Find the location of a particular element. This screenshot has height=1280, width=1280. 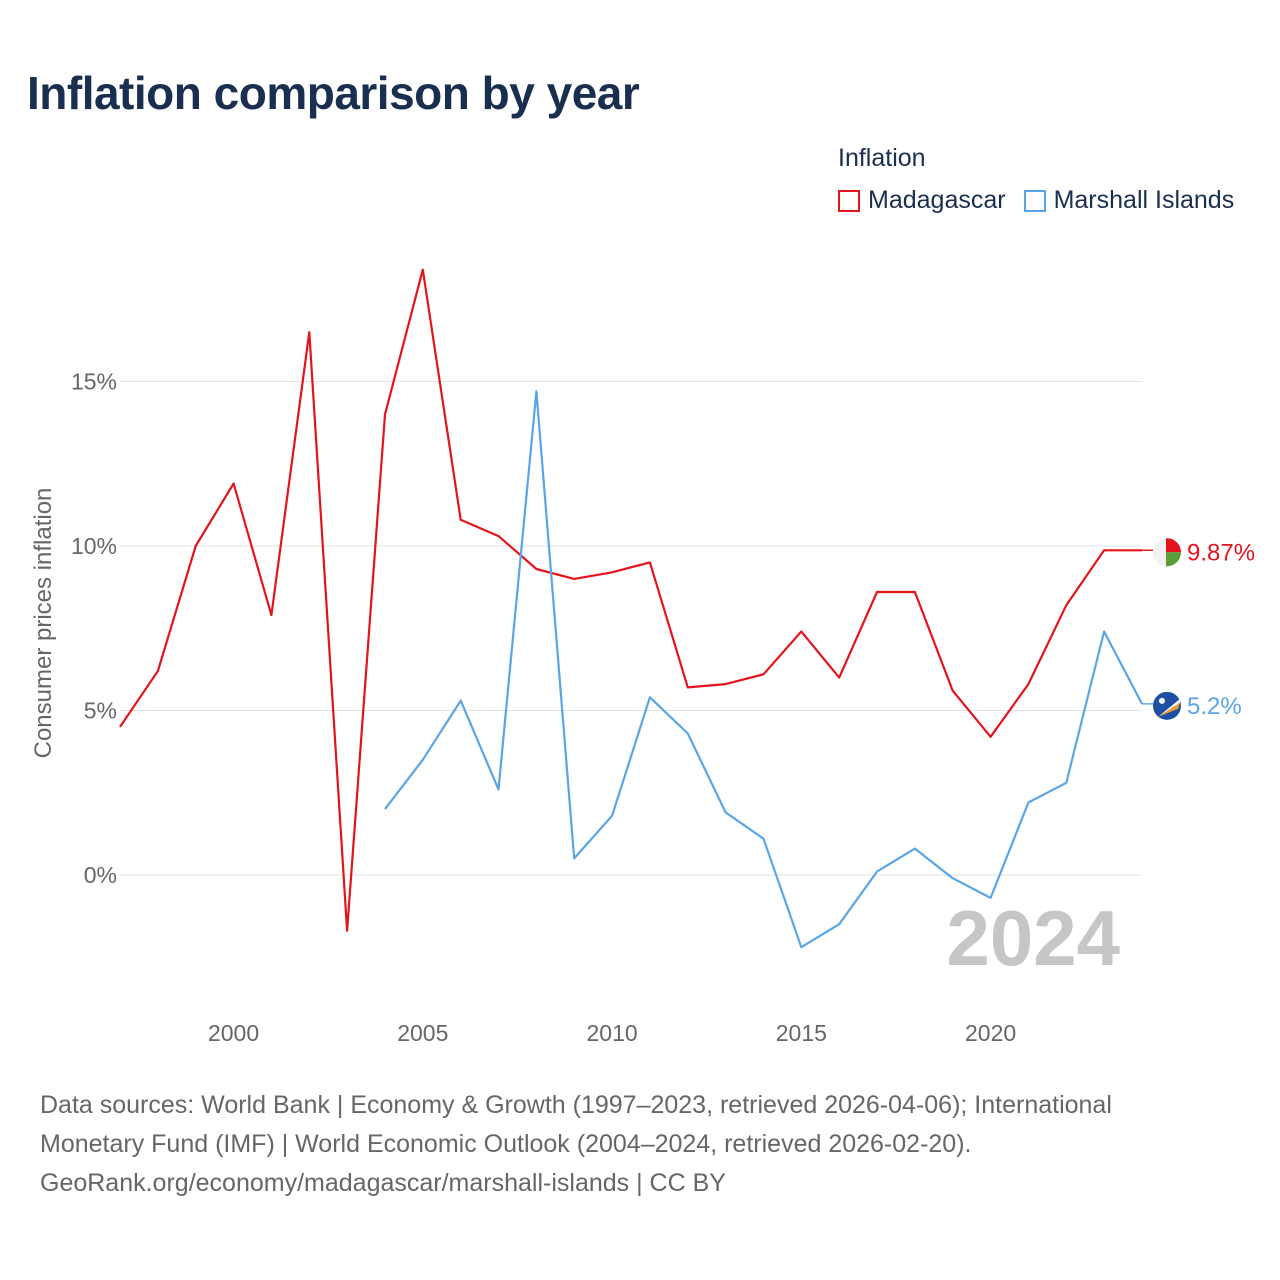

y-axis-label: Consumer prices inflation is located at coordinates (43, 623).